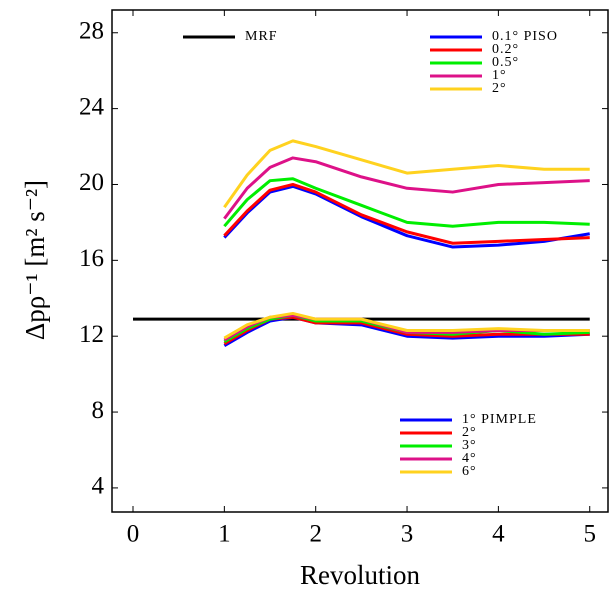 The width and height of the screenshot is (609, 593). I want to click on legend-label: 1°, so click(499, 75).